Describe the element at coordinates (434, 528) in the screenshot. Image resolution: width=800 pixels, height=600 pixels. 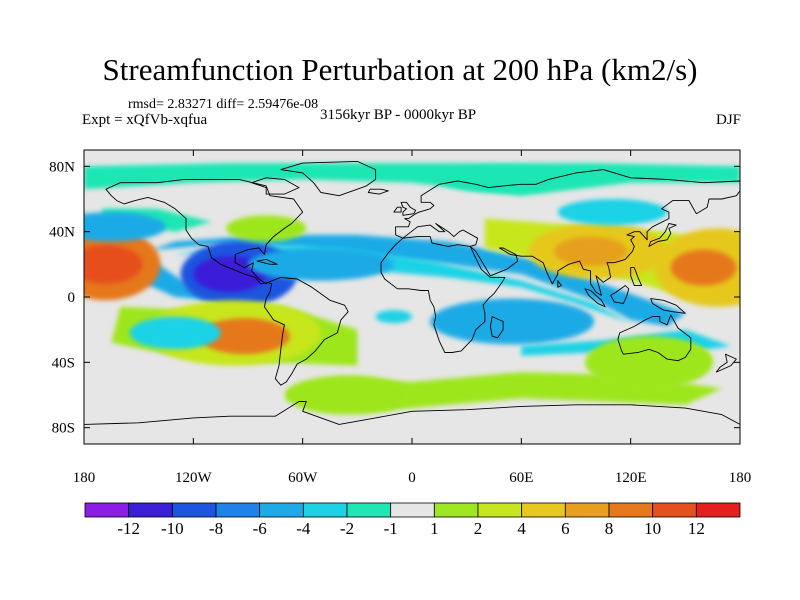
I see `colorbar-label: 1` at that location.